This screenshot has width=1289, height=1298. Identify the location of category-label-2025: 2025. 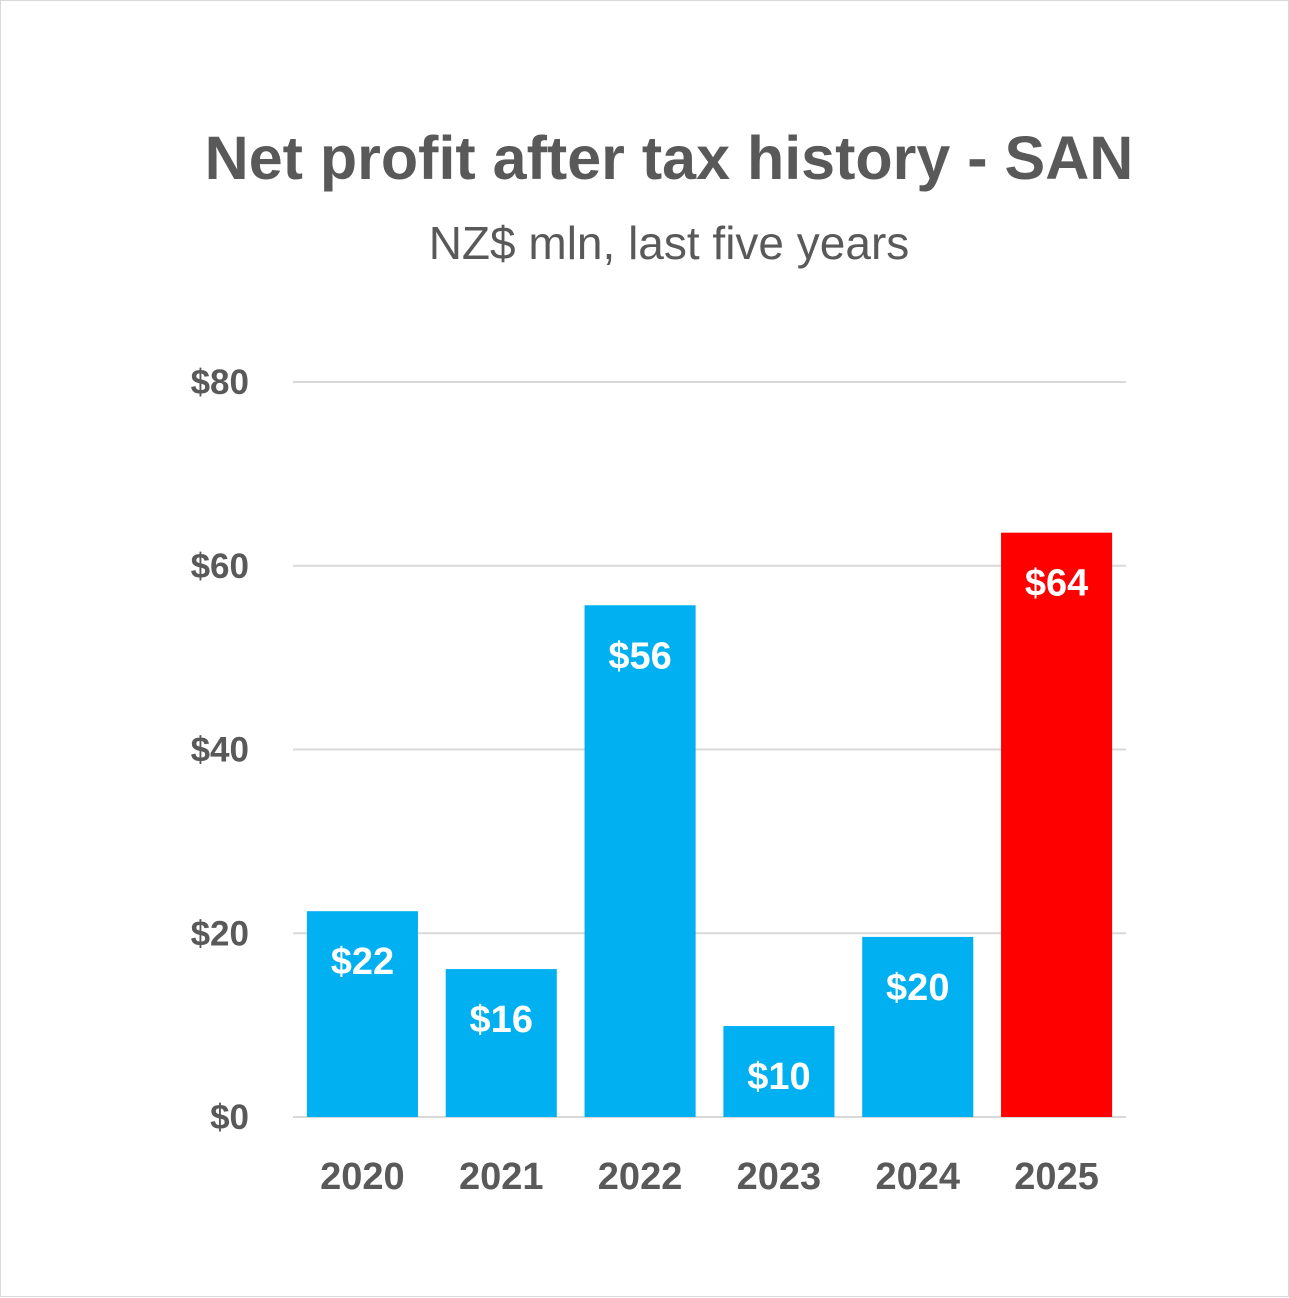
(1056, 1177).